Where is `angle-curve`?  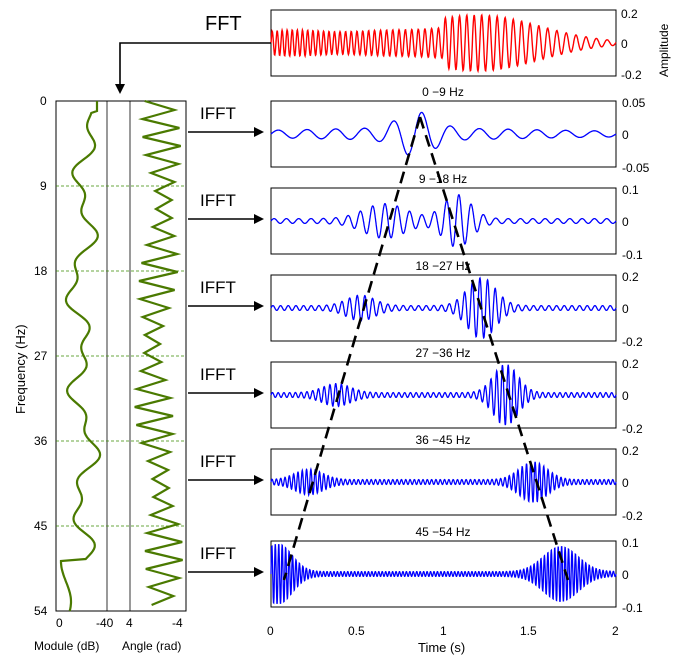
angle-curve is located at coordinates (158, 353).